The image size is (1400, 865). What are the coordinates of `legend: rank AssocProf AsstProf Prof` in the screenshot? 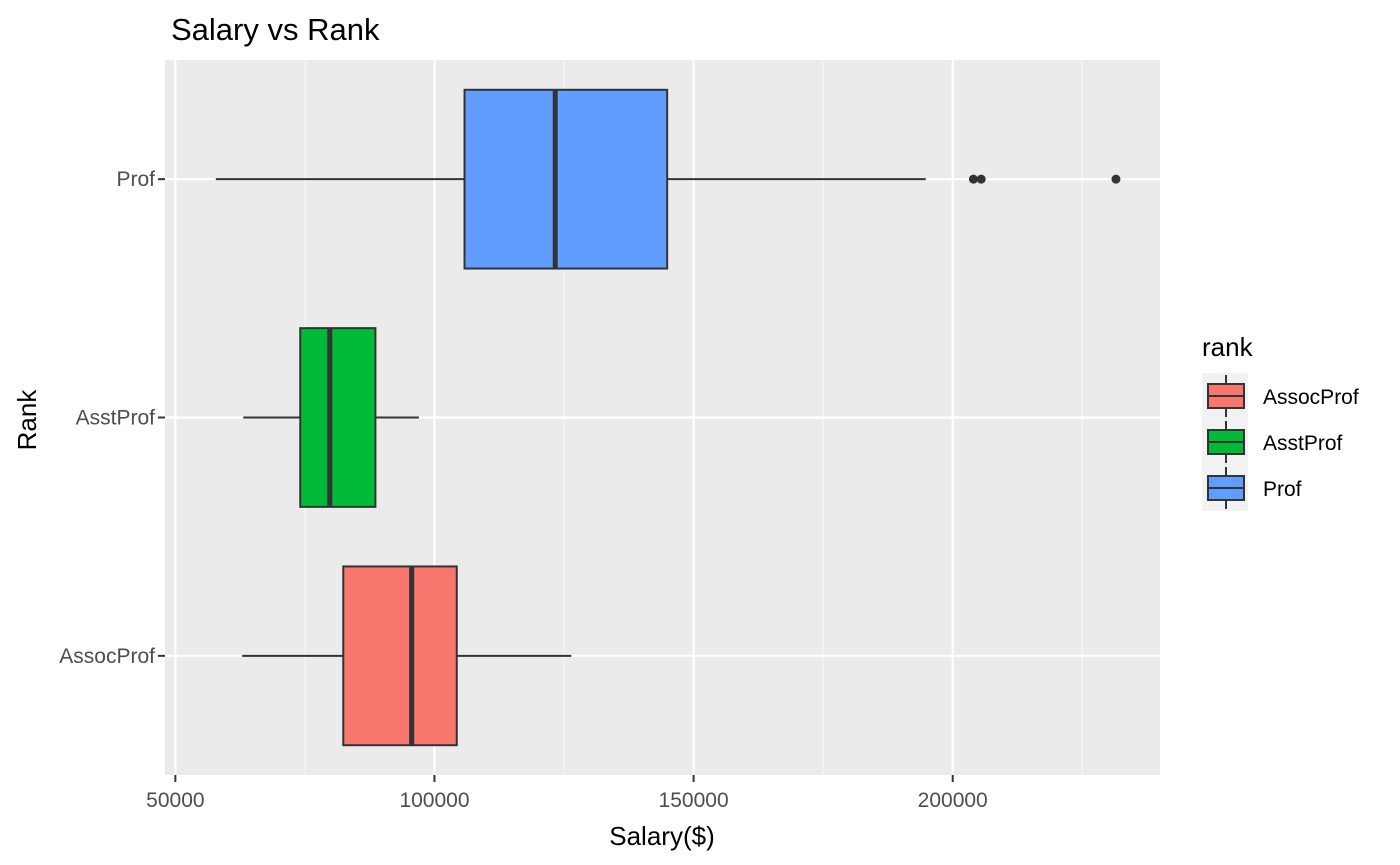 It's located at (1280, 421).